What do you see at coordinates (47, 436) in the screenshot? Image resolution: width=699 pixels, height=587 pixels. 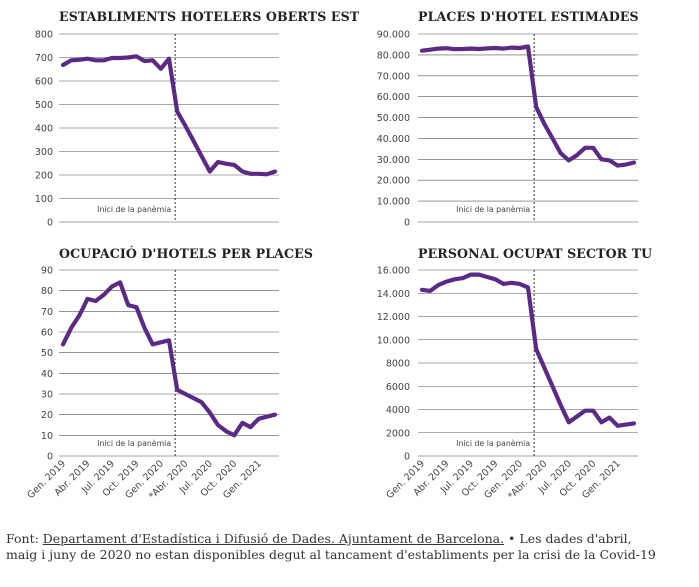 I see `y-tick-label: 10` at bounding box center [47, 436].